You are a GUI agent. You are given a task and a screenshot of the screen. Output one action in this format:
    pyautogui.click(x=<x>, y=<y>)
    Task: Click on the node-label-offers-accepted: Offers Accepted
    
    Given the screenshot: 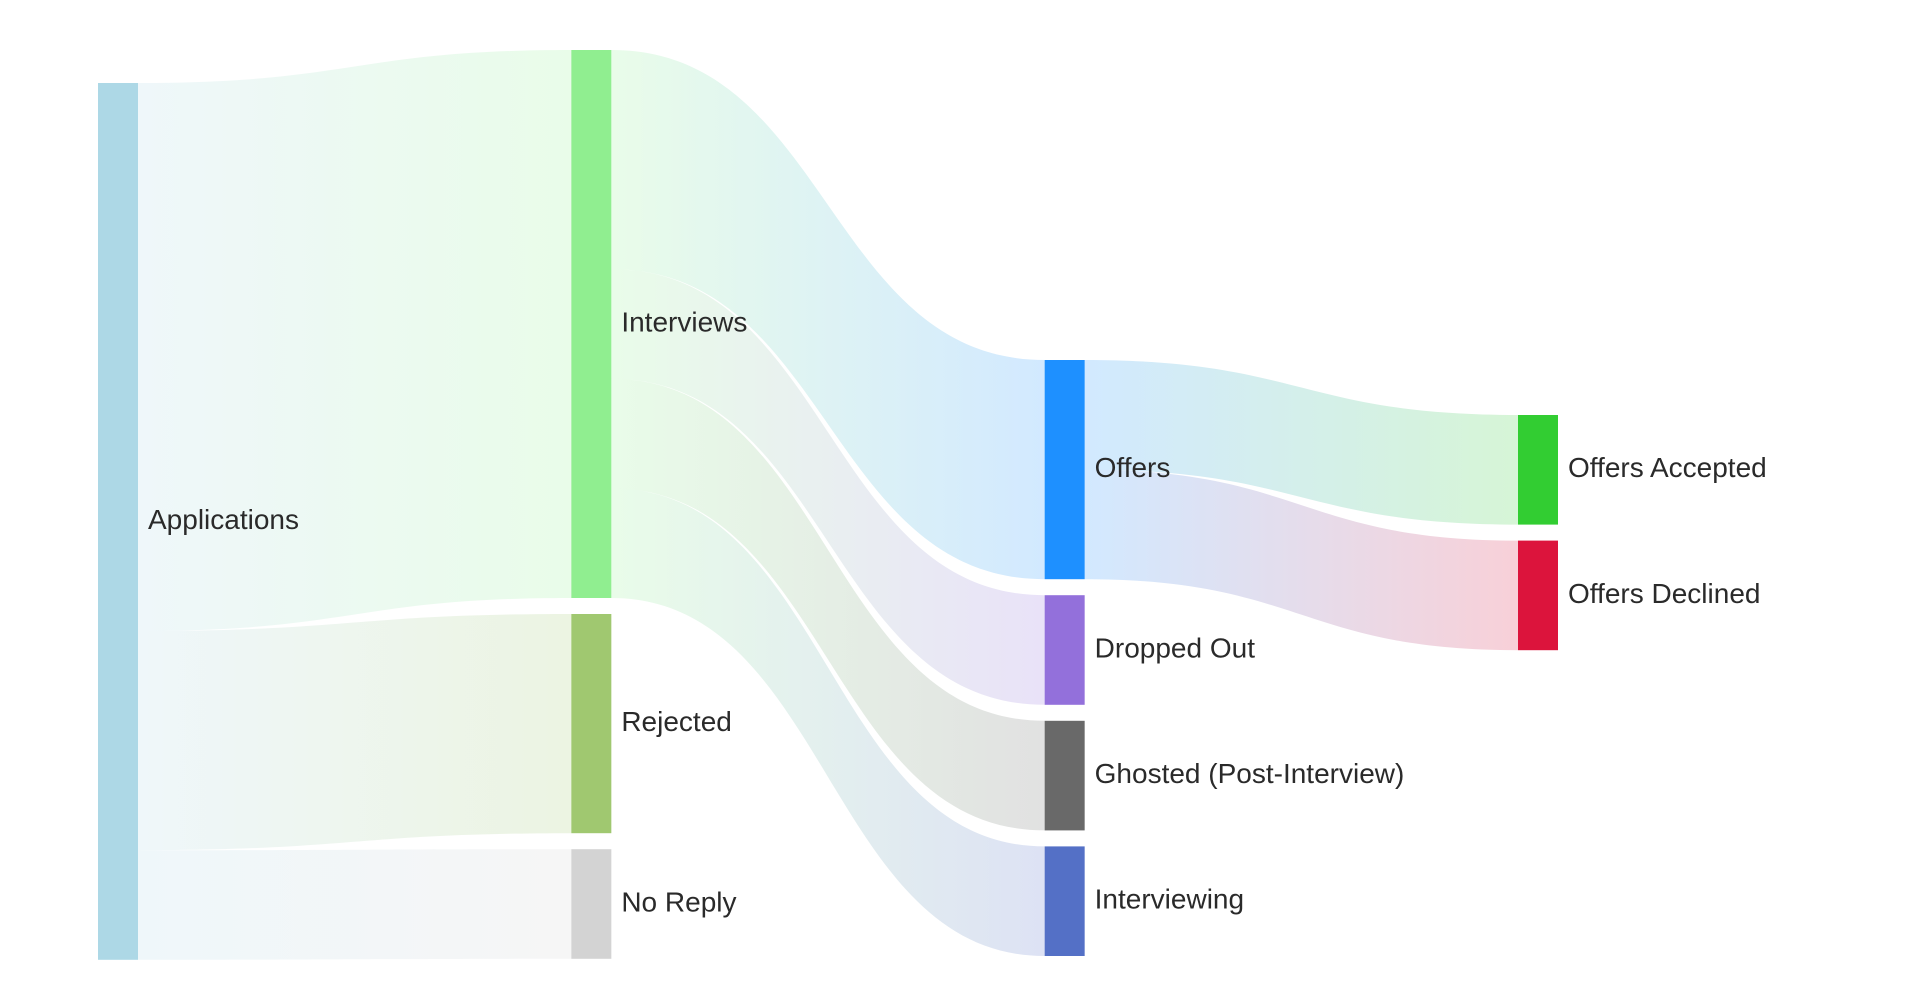 What is the action you would take?
    pyautogui.click(x=1667, y=467)
    